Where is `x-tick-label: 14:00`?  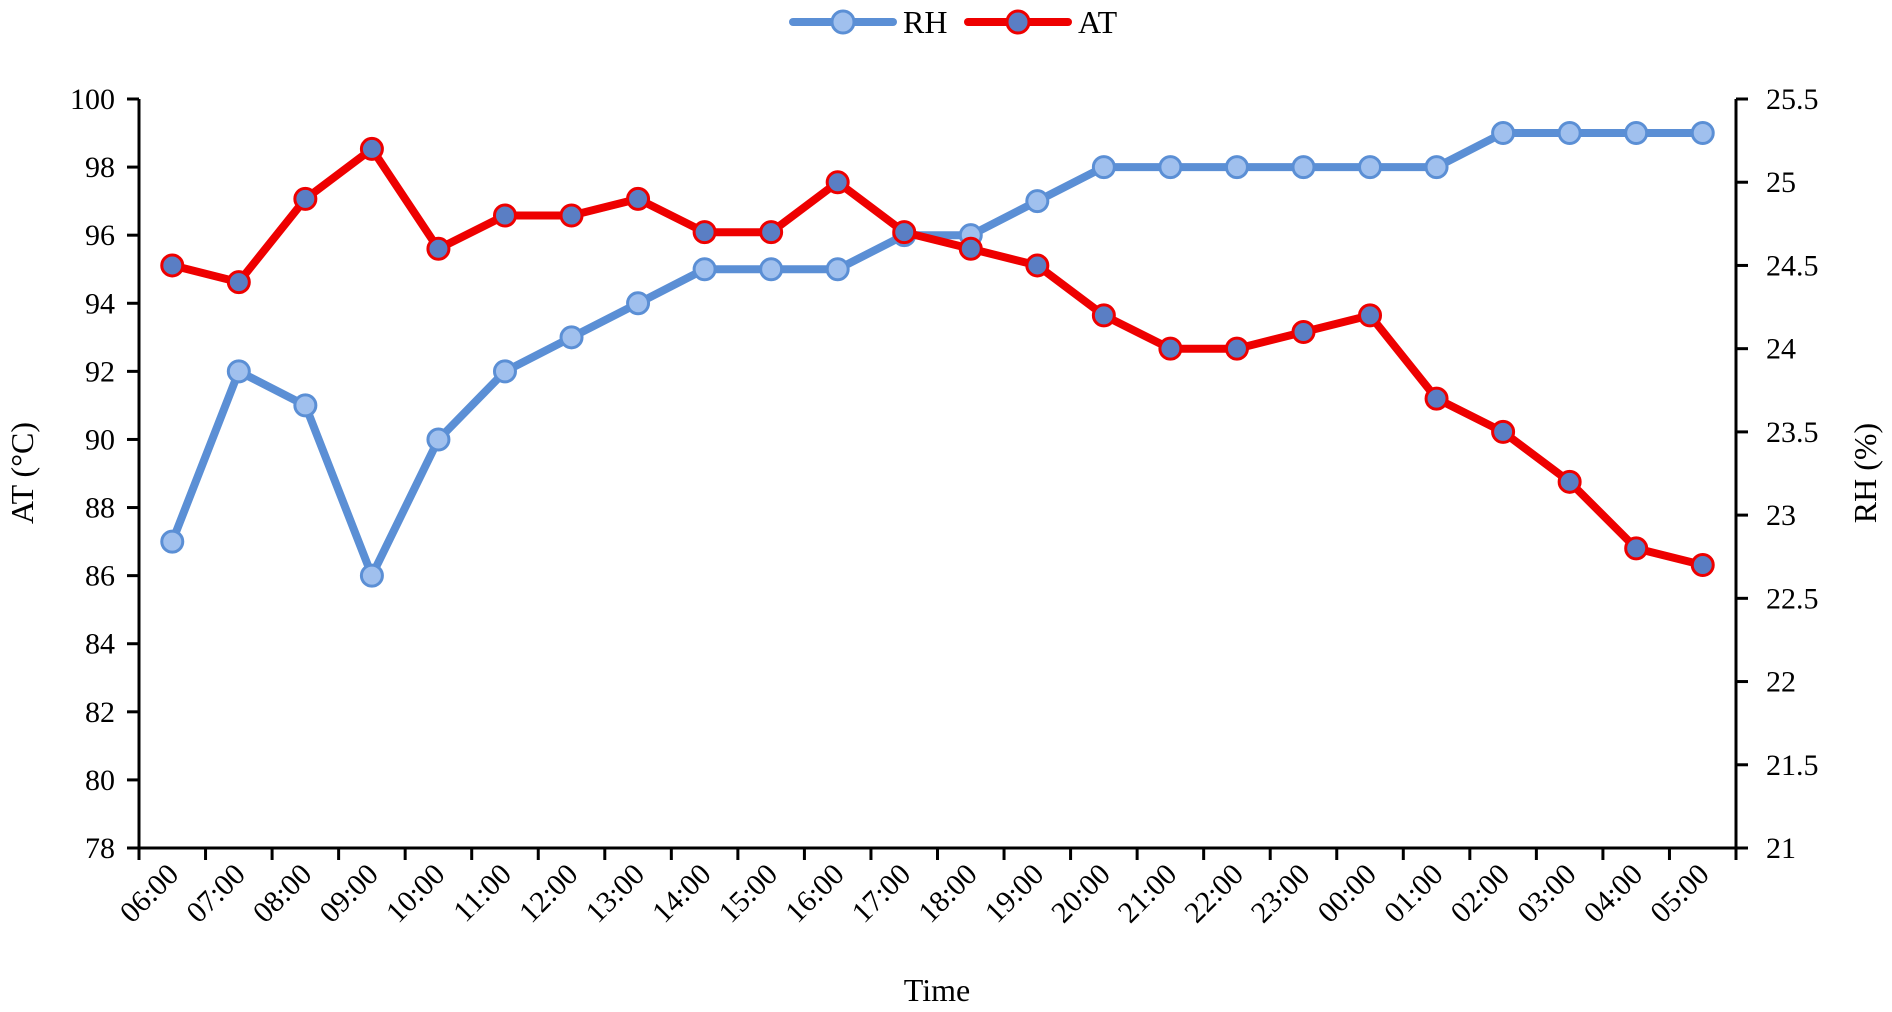 x-tick-label: 14:00 is located at coordinates (682, 894).